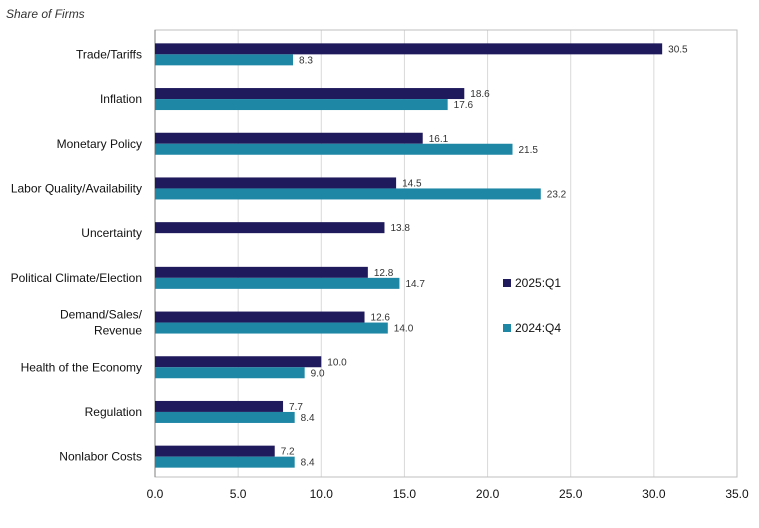 The width and height of the screenshot is (759, 528). What do you see at coordinates (45, 14) in the screenshot?
I see `chart-subtitle: Share of Firms` at bounding box center [45, 14].